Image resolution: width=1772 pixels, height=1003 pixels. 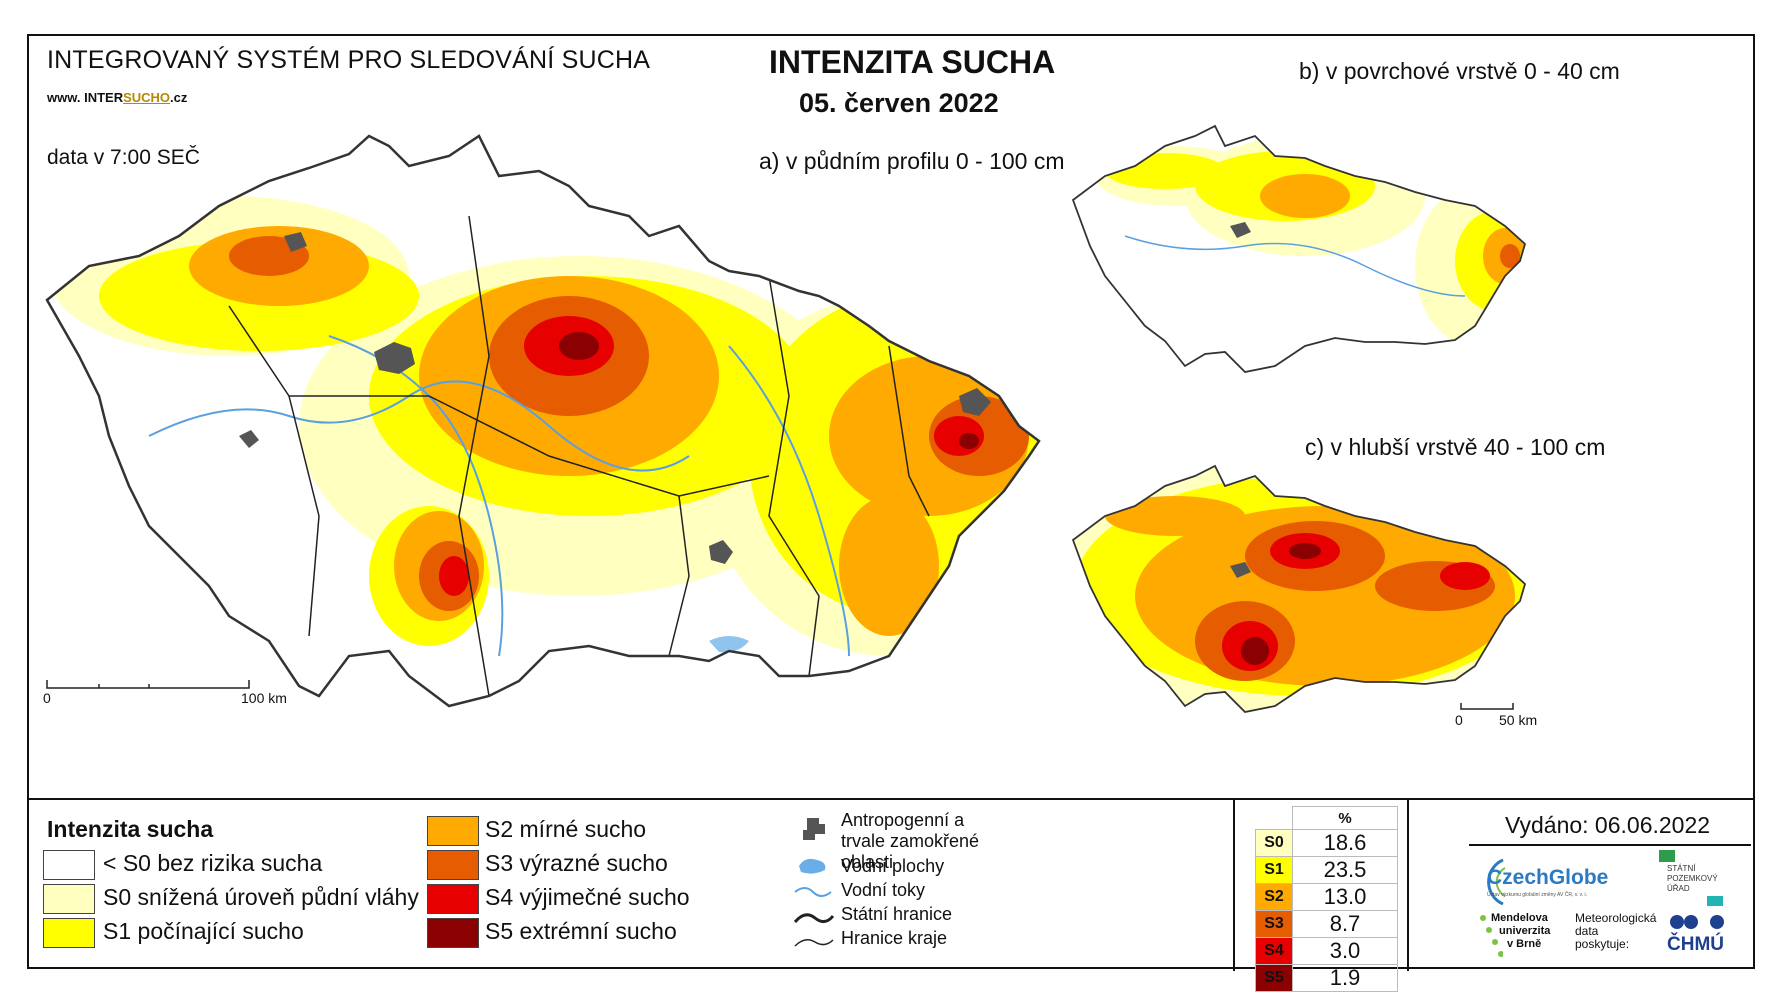 I want to click on water-body, so click(x=729, y=644).